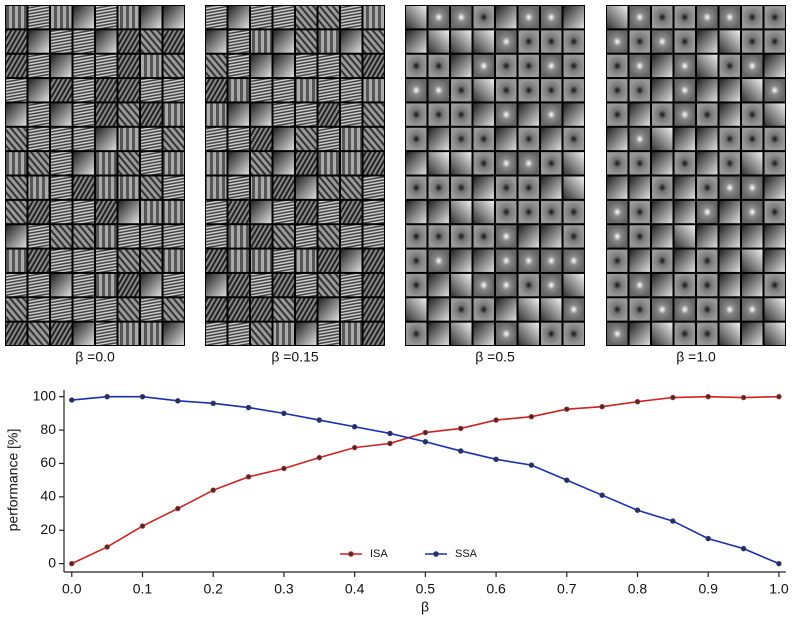 Image resolution: width=795 pixels, height=627 pixels. Describe the element at coordinates (567, 589) in the screenshot. I see `x-tick-label: 0.7` at that location.